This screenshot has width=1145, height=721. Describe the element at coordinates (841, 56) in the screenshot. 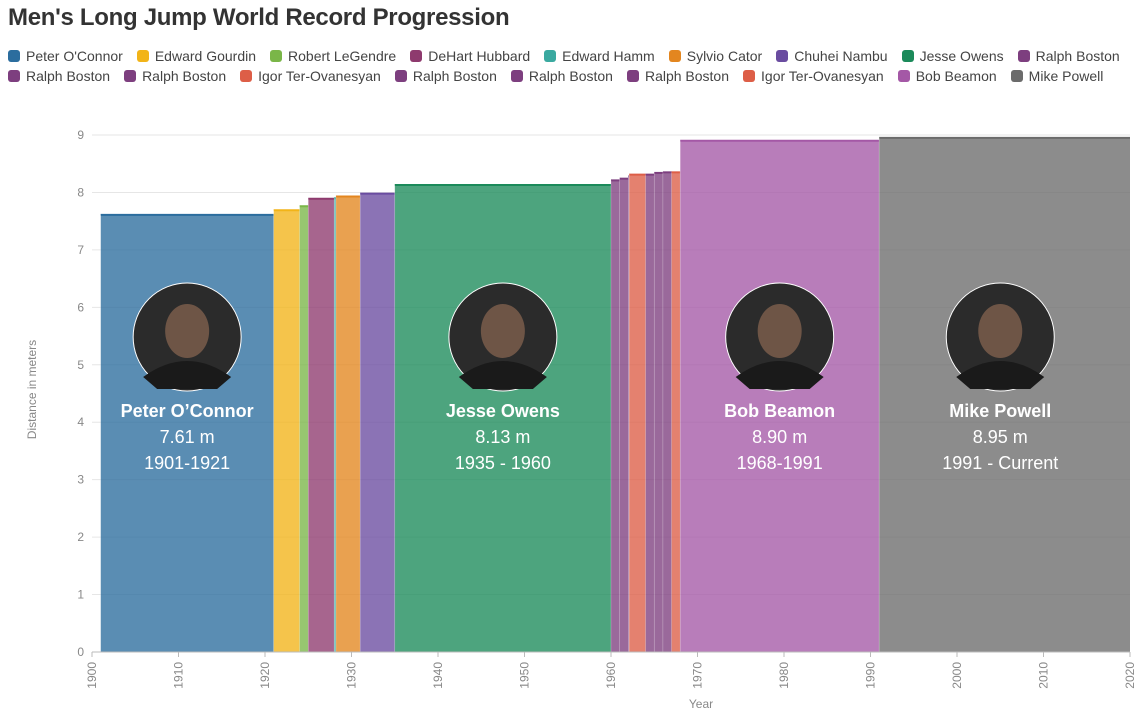

I see `legend-label: Chuhei Nambu` at that location.